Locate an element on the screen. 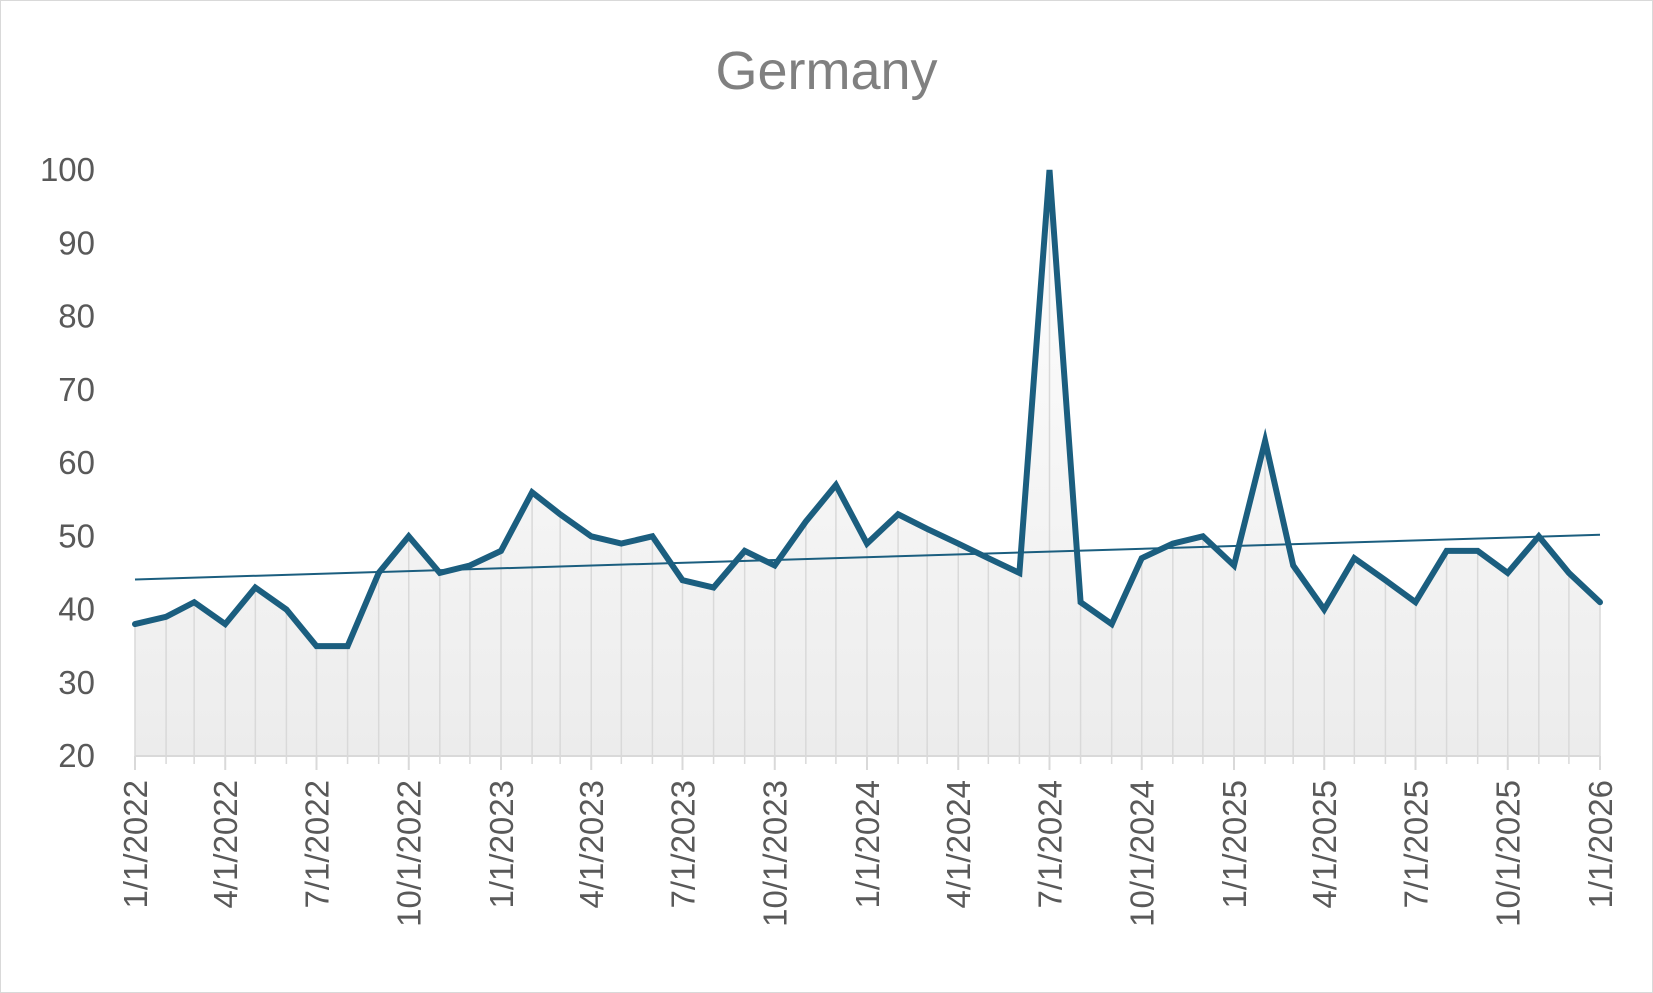 The height and width of the screenshot is (993, 1653). x-tick-label: 1/1/2022 is located at coordinates (135, 844).